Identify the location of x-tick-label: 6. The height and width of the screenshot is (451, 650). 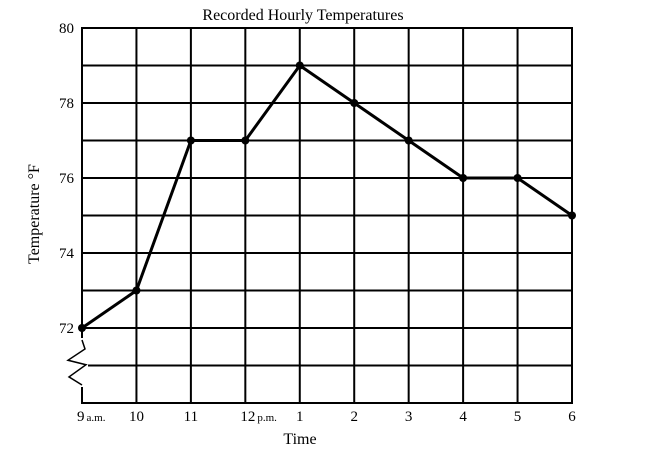
(572, 417).